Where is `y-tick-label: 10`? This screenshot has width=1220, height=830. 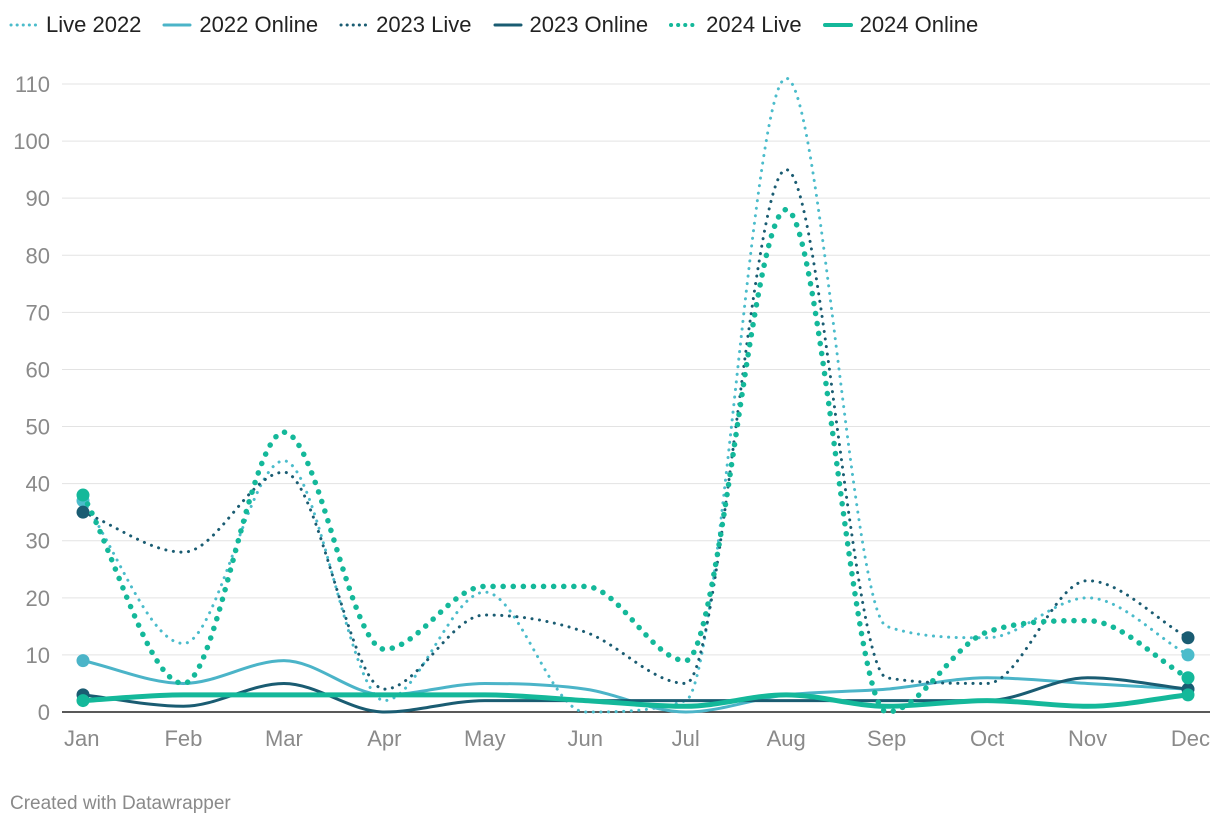 y-tick-label: 10 is located at coordinates (38, 655).